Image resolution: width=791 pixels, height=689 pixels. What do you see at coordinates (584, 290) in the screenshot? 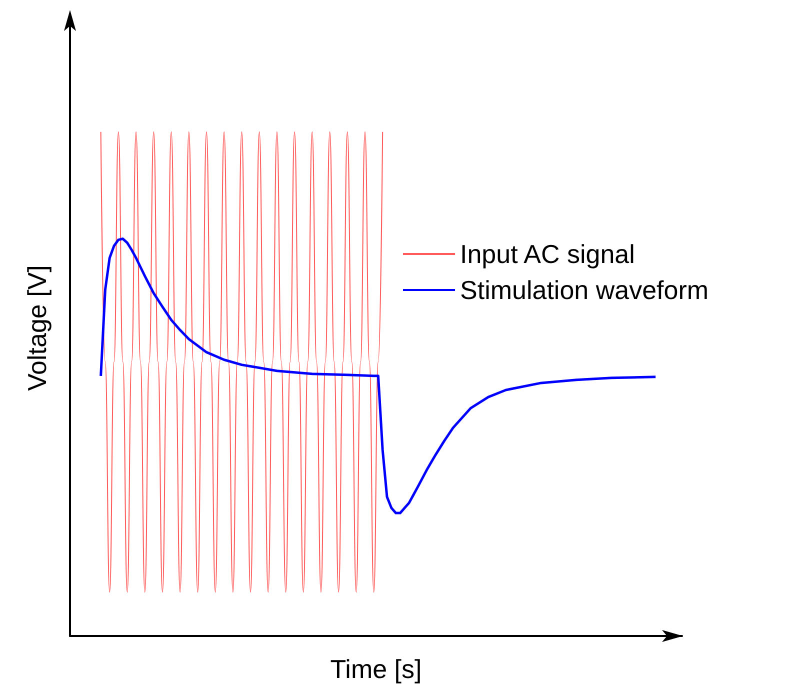
I see `legend-label: Stimulation waveform` at bounding box center [584, 290].